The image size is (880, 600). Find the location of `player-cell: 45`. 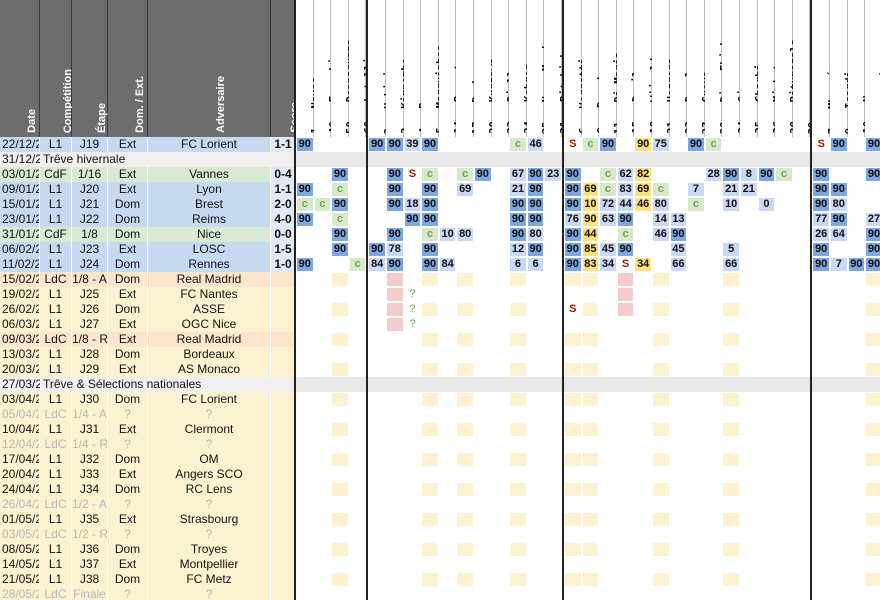

player-cell: 45 is located at coordinates (608, 249).